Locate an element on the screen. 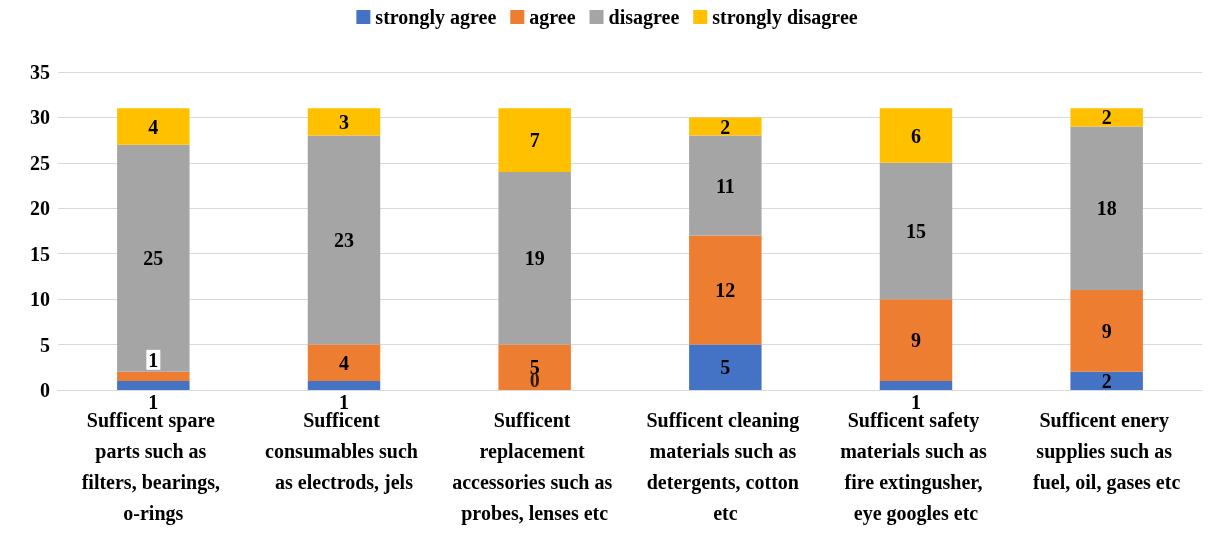 This screenshot has width=1214, height=558. data-label: 3 is located at coordinates (344, 121).